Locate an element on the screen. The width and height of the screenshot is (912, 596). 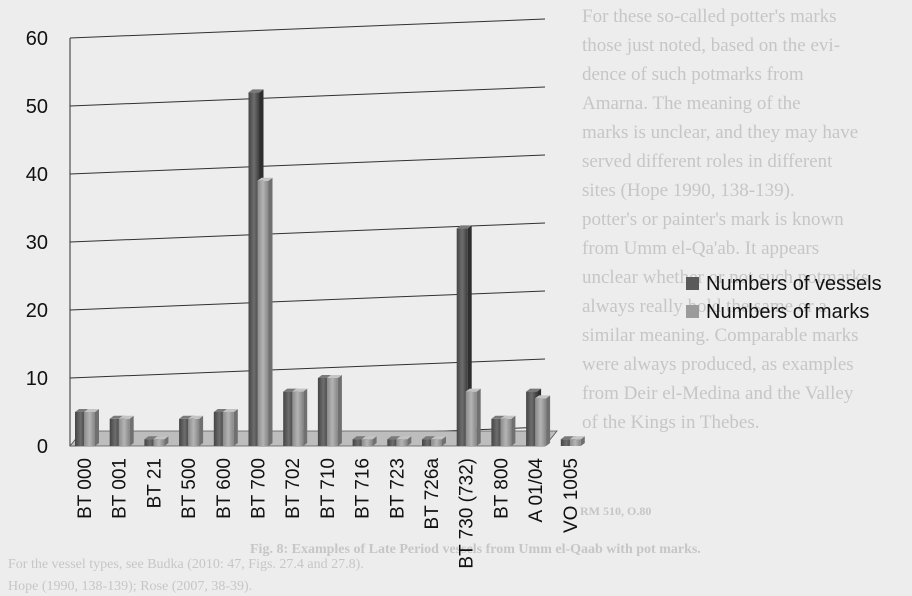
bg-line: potter's or painter's mark is known is located at coordinates (713, 219).